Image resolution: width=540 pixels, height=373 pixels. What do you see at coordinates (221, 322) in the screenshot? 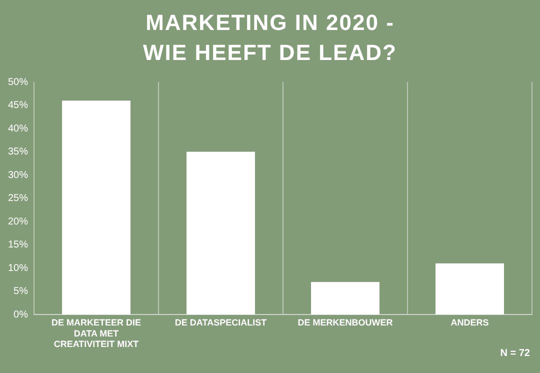
I see `x-tick-label: DE DATASPECIALIST` at bounding box center [221, 322].